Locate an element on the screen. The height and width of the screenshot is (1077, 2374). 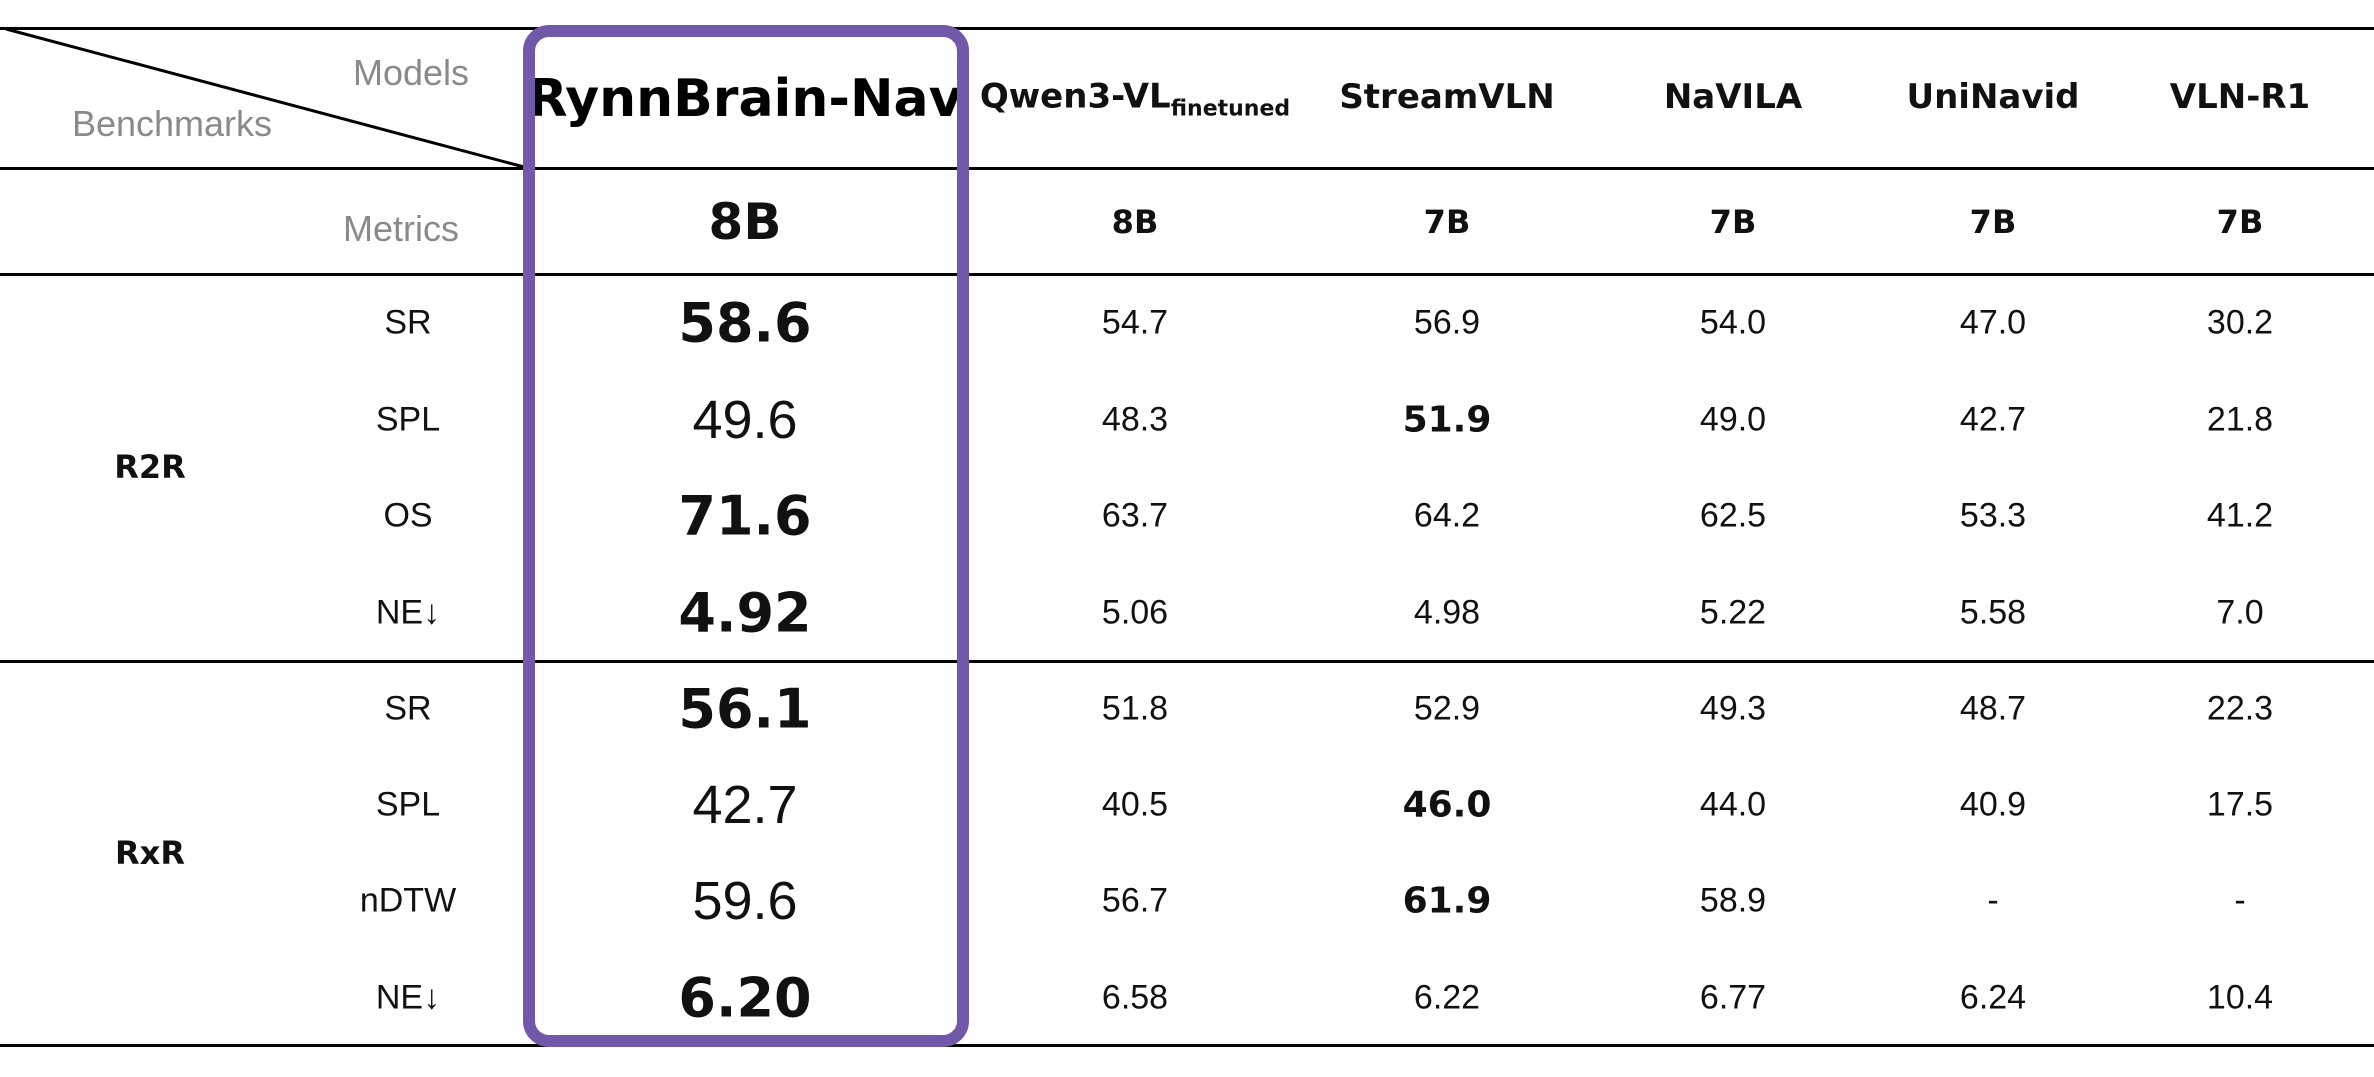
model-header-uninavid: UniNavid is located at coordinates (1993, 97).